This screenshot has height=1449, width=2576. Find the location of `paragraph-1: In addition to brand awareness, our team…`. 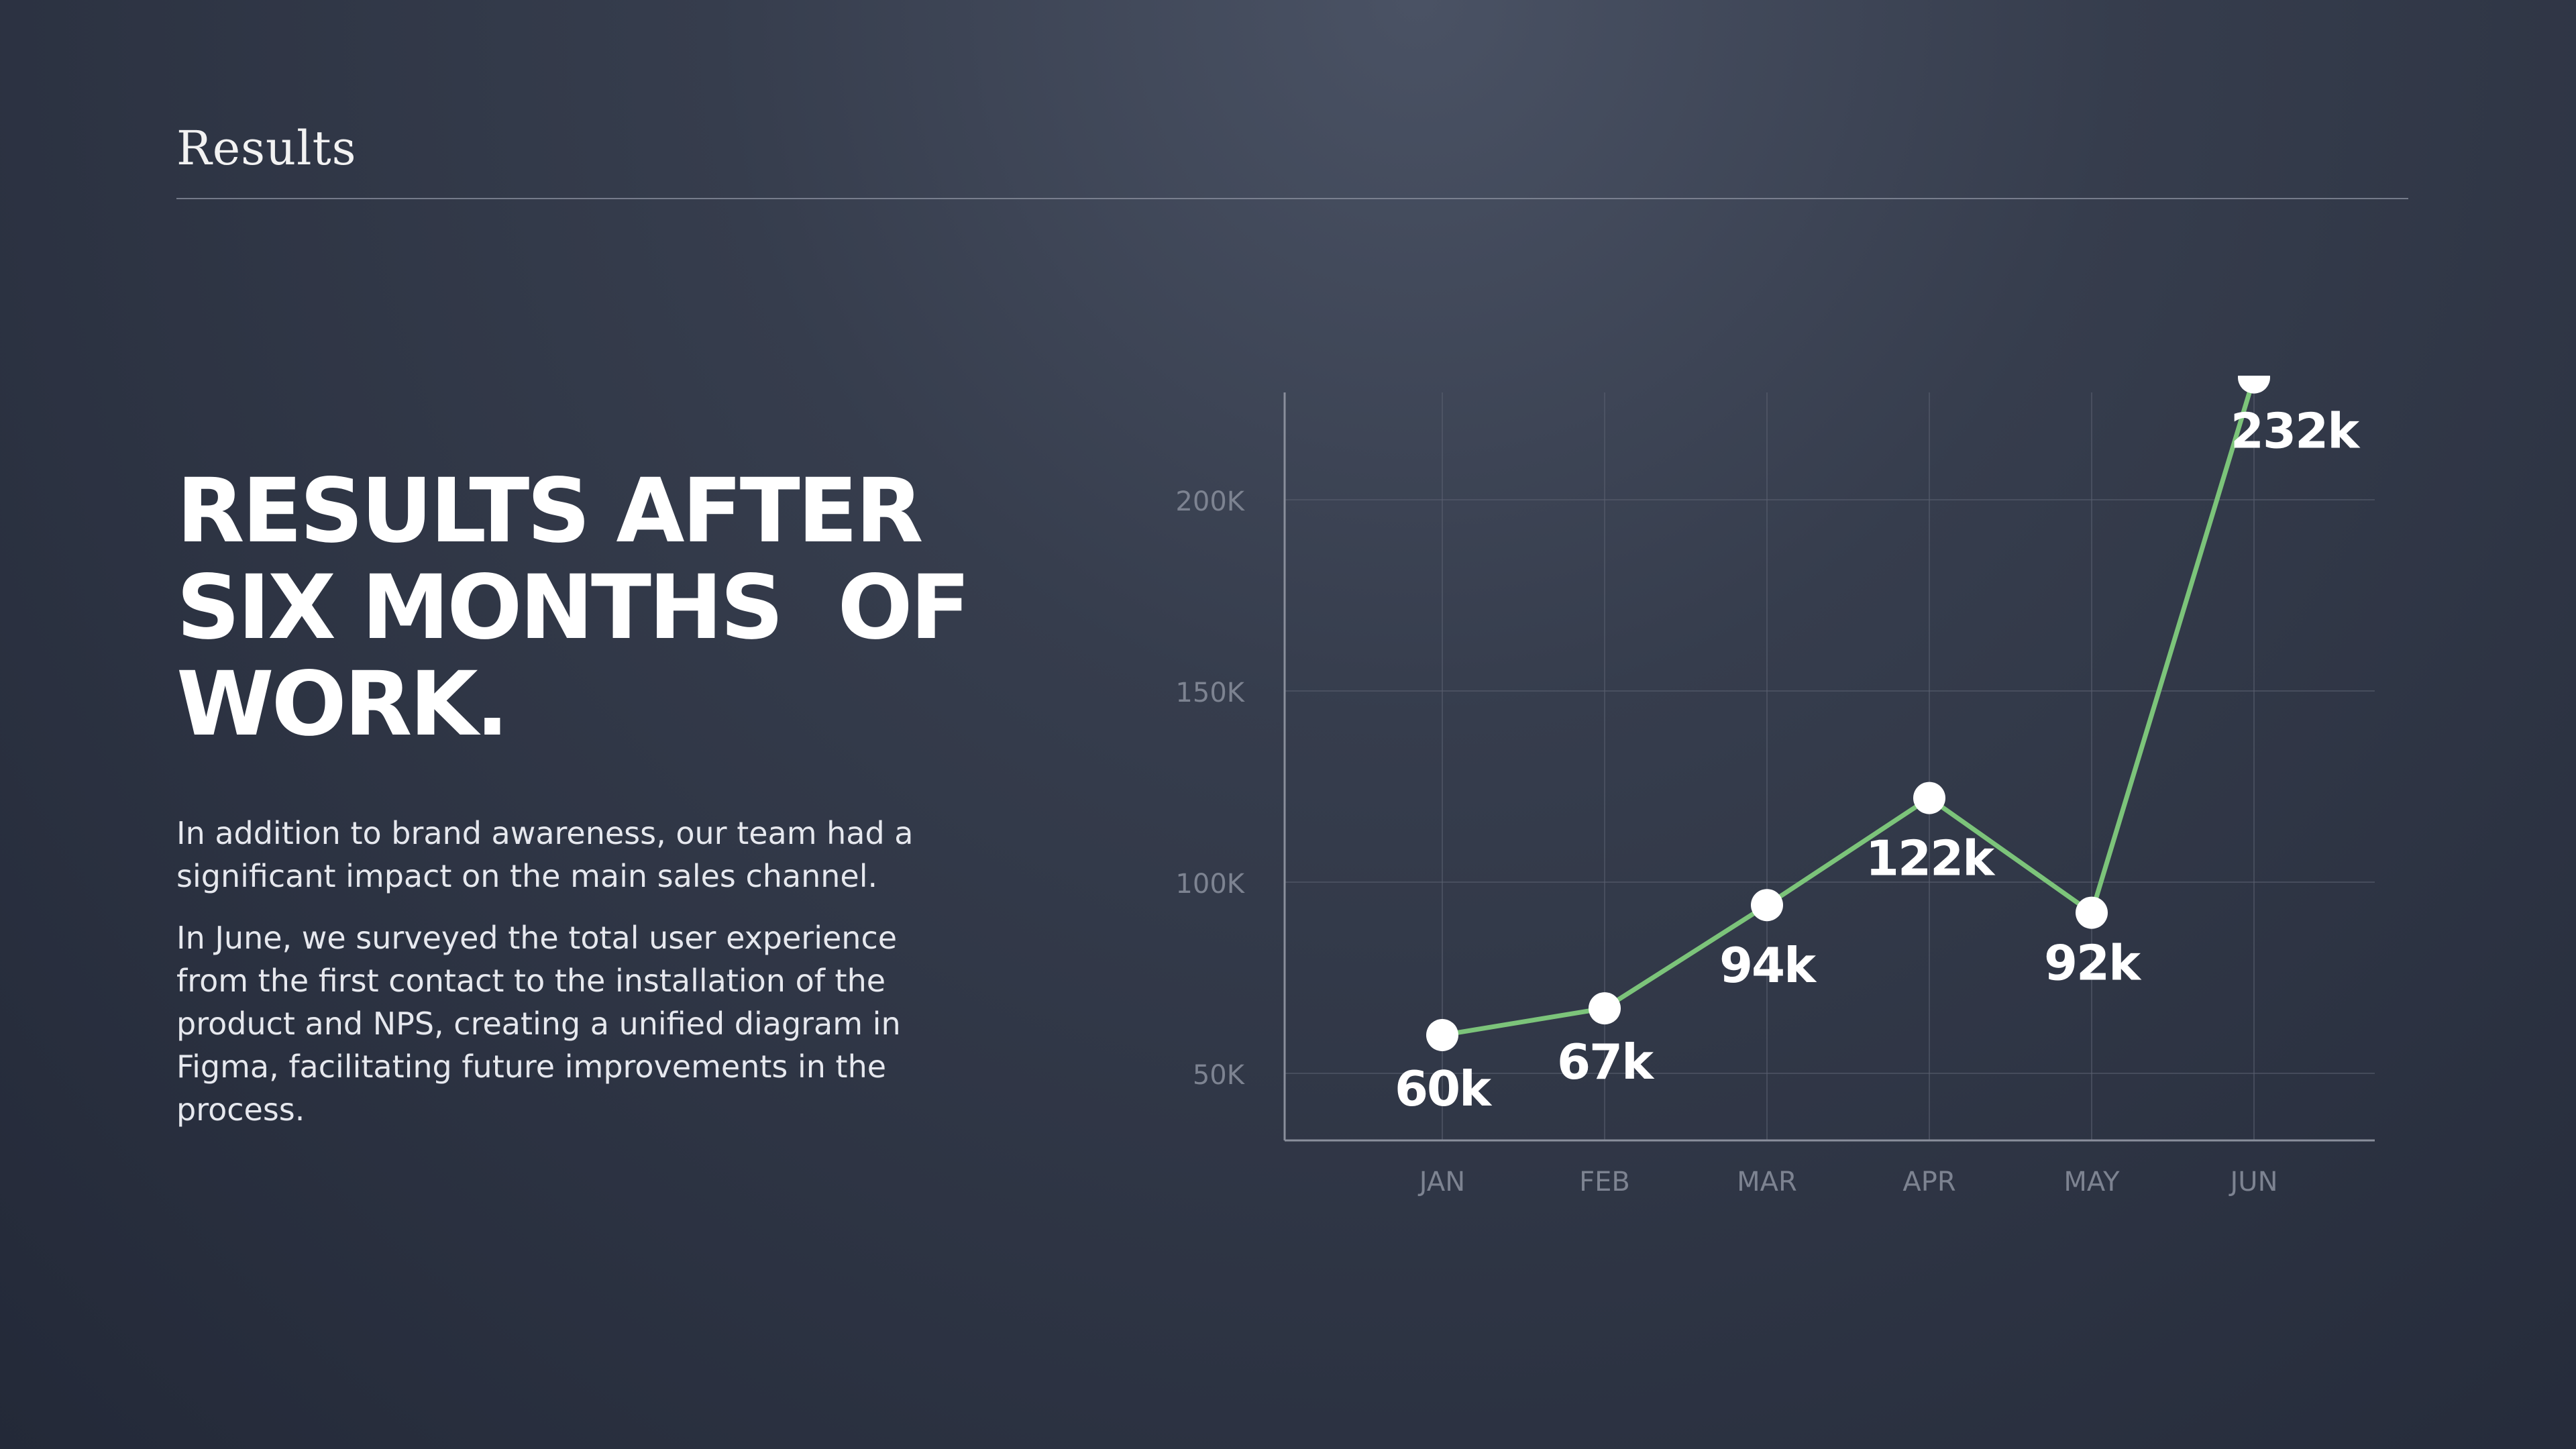

paragraph-1: In addition to brand awareness, our team… is located at coordinates (575, 855).